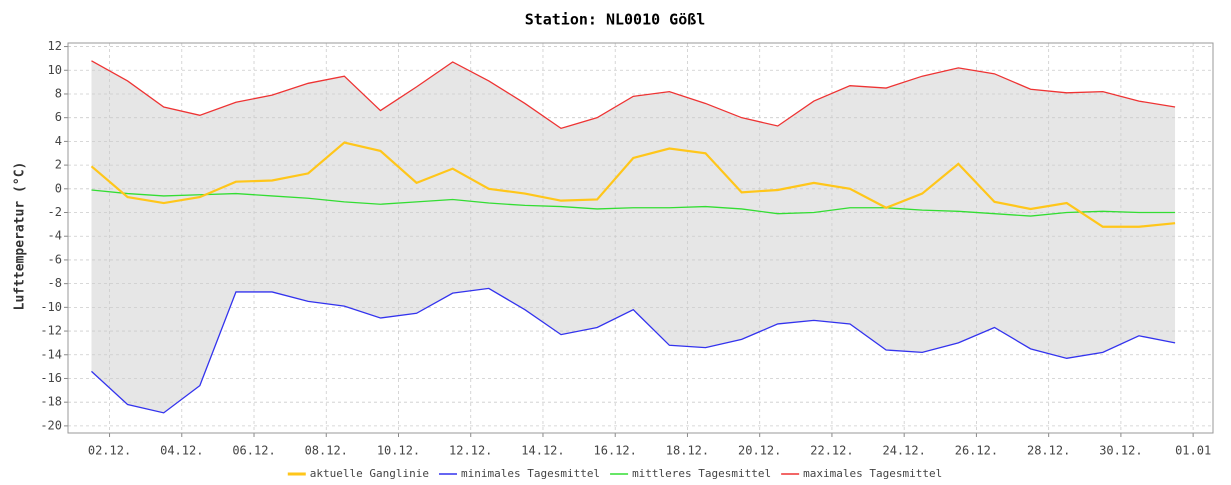  Describe the element at coordinates (58, 165) in the screenshot. I see `y-tick-label: 2` at that location.